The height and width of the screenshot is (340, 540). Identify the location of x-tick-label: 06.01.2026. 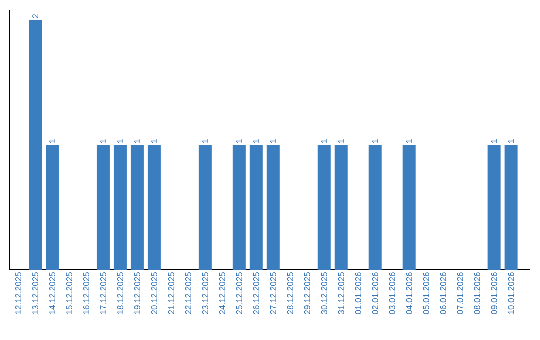
(443, 293).